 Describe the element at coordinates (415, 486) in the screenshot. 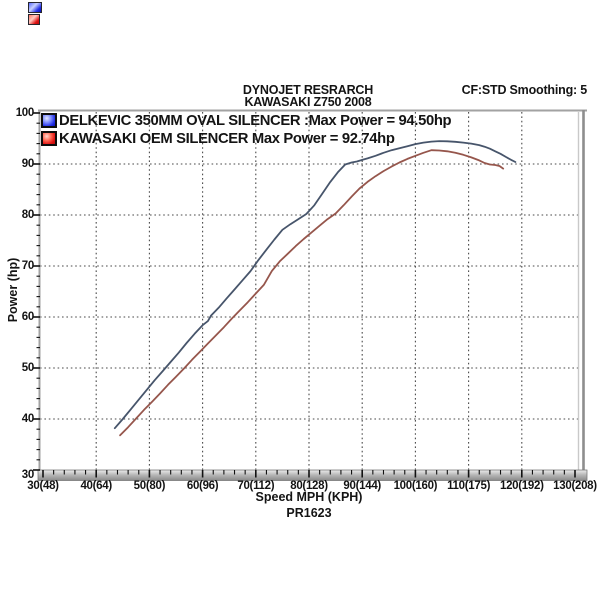

I see `x-tick-label: 100(160)` at that location.